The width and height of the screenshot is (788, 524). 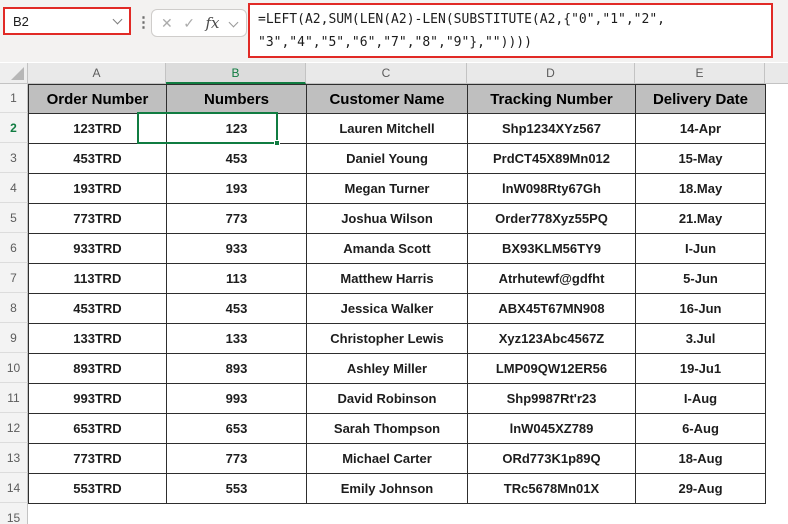 I want to click on cell-E2: 14-Apr, so click(x=701, y=129).